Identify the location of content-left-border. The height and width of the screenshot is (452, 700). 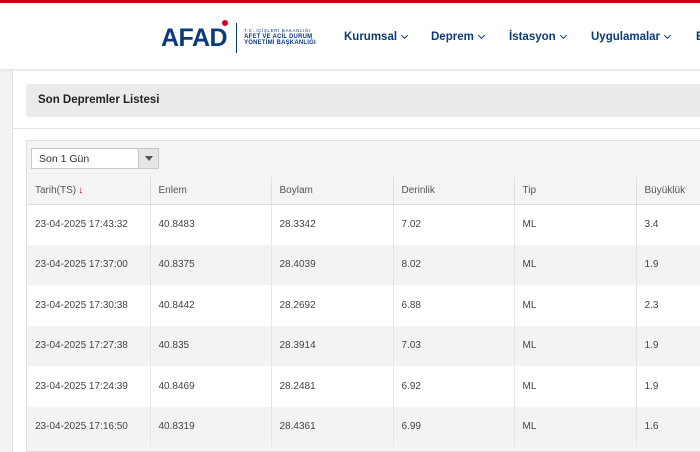
(12, 261).